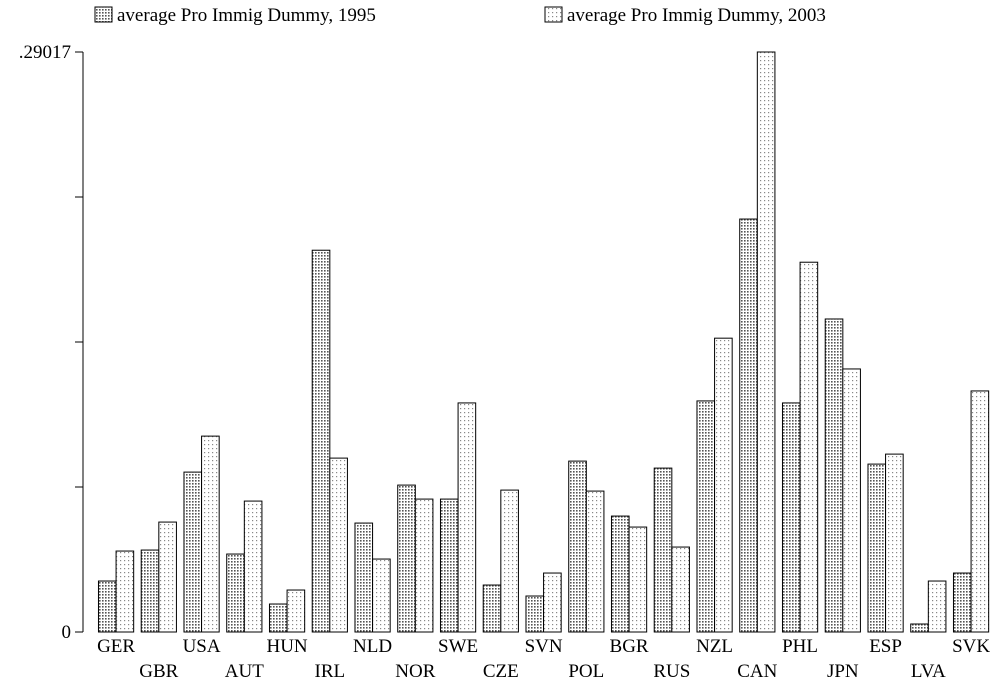 Image resolution: width=997 pixels, height=685 pixels. What do you see at coordinates (671, 671) in the screenshot?
I see `x-tick-label: RUS` at bounding box center [671, 671].